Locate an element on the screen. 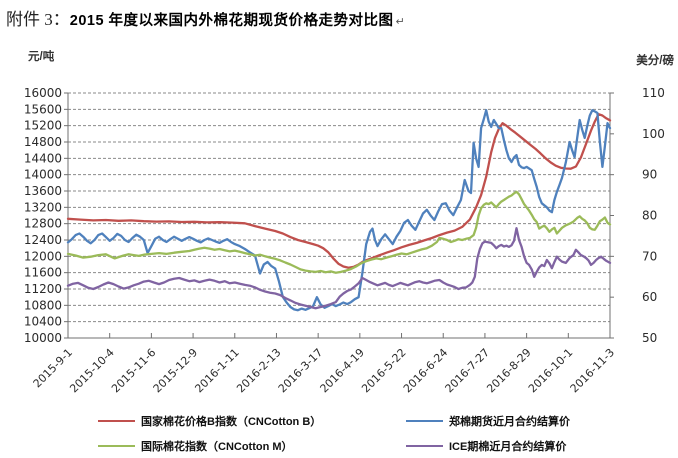  legend-item-ice-futures: ICE期棉近月合约结算价 is located at coordinates (512, 446).